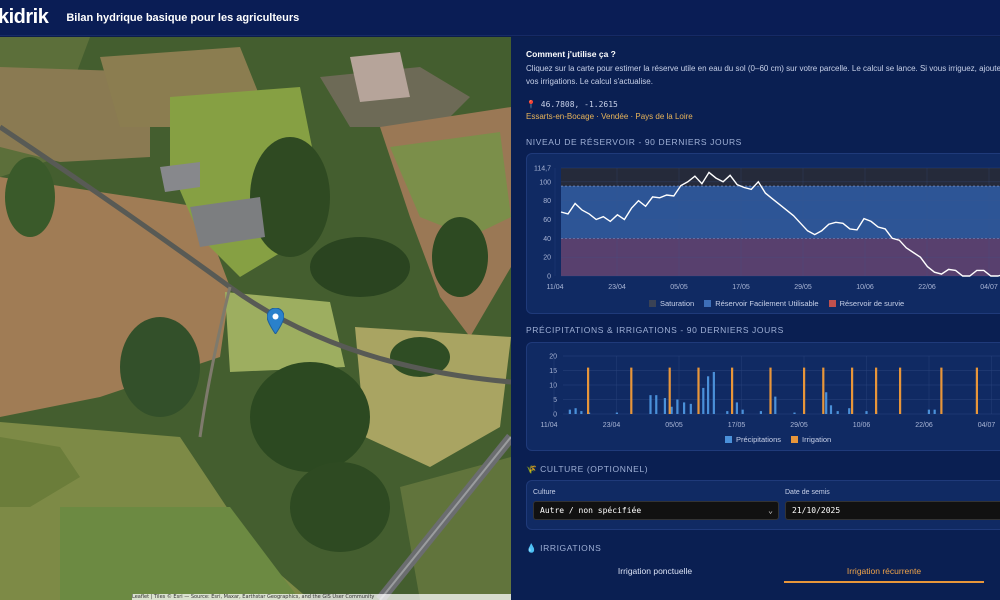 Image resolution: width=1000 pixels, height=600 pixels. Describe the element at coordinates (553, 386) in the screenshot. I see `y-tick-label: 10` at that location.